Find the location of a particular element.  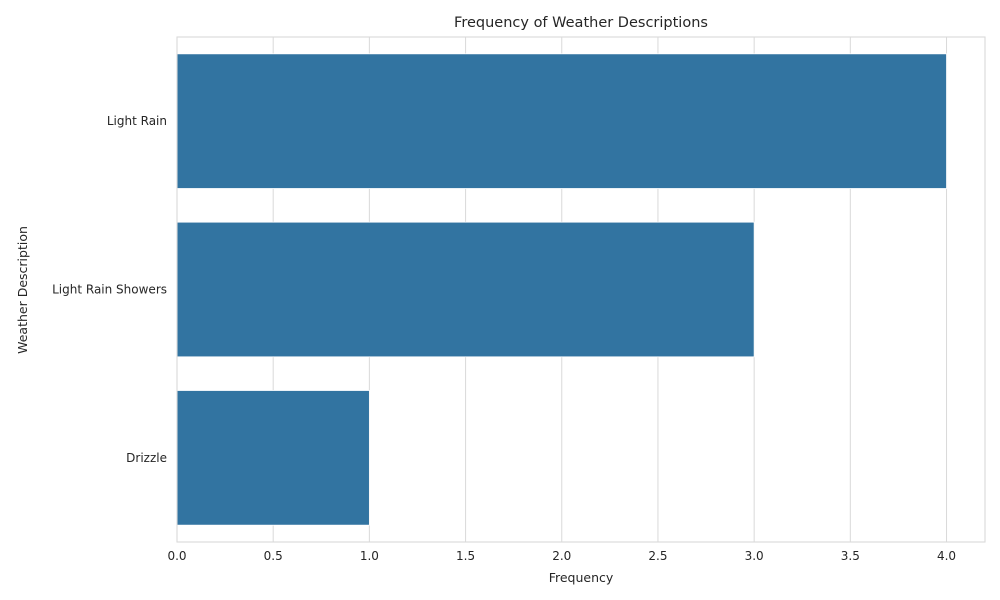

bar-light-rain-showers is located at coordinates (465, 289).